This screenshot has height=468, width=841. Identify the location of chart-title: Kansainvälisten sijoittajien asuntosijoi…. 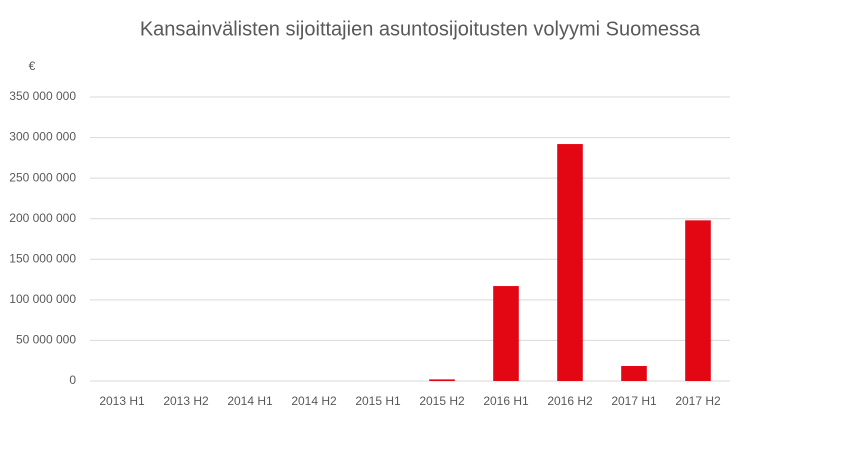
(420, 29).